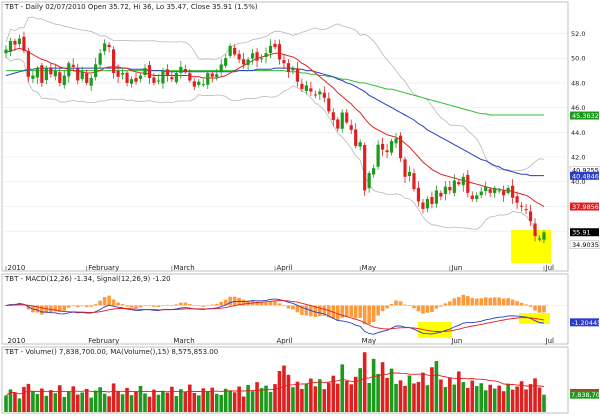  What do you see at coordinates (578, 182) in the screenshot?
I see `price-y-tick-label: 40.0` at bounding box center [578, 182].